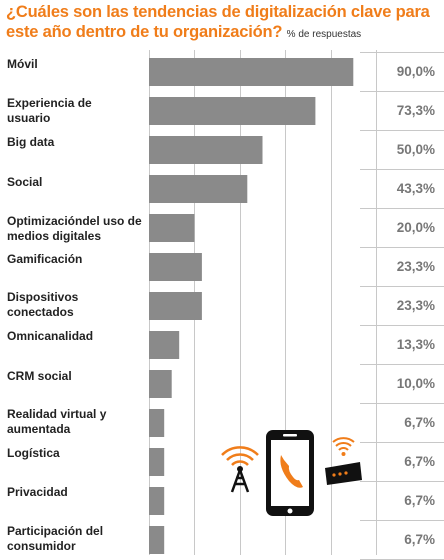 The height and width of the screenshot is (560, 444). What do you see at coordinates (43, 304) in the screenshot?
I see `category-label: Dispositivos conectados` at bounding box center [43, 304].